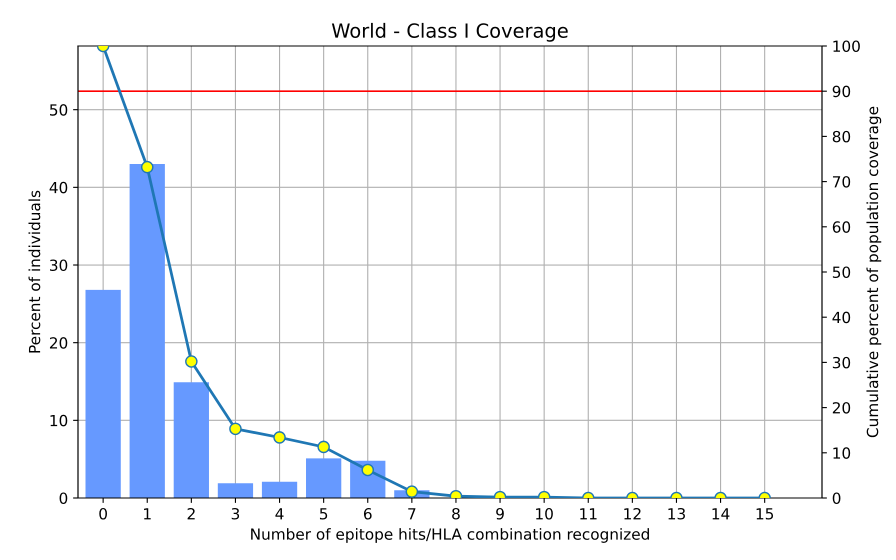 The height and width of the screenshot is (560, 896). I want to click on x-axis-title: Number of epitope hits/HLA combination recognized, so click(450, 535).